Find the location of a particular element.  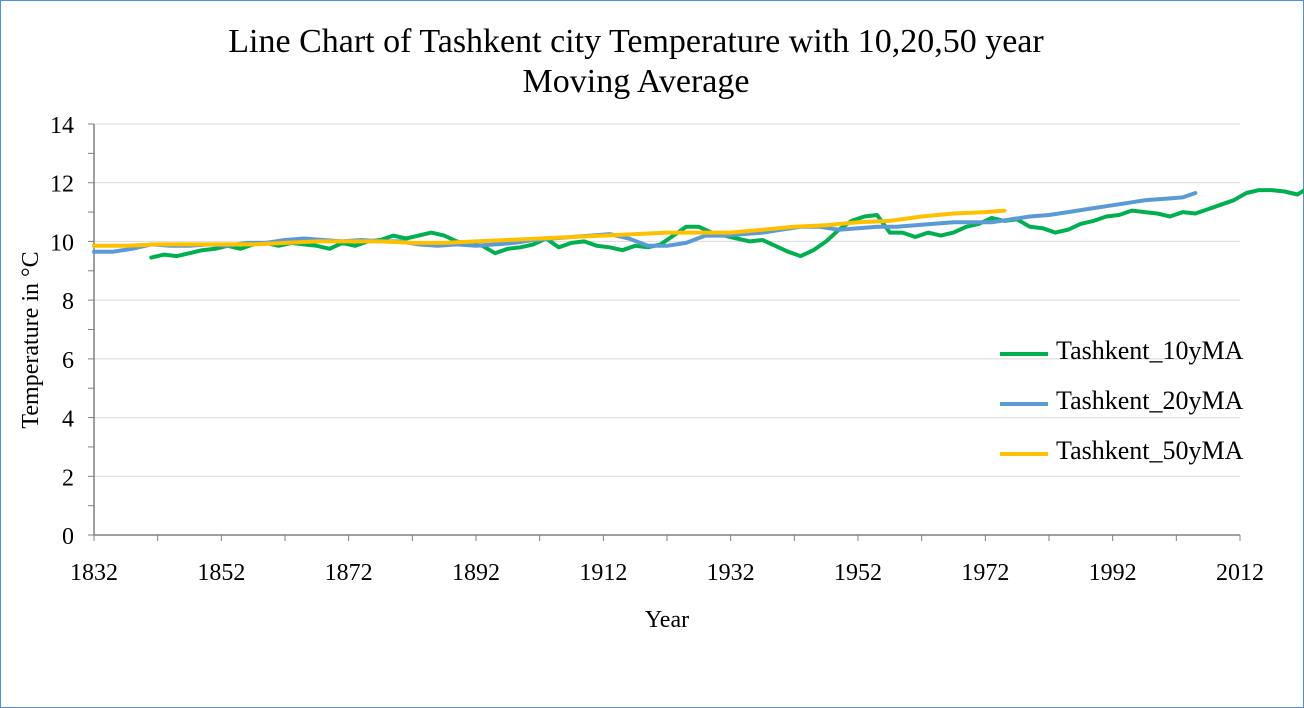

x-tick-label-1912: 1912 is located at coordinates (603, 573).